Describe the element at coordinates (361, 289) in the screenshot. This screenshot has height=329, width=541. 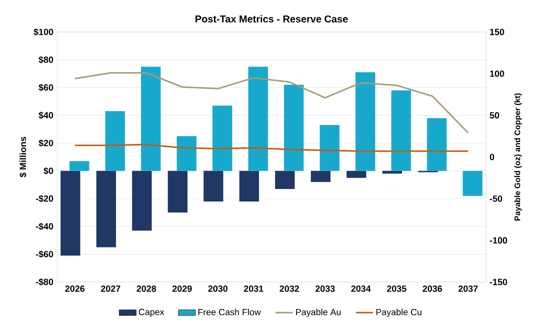
I see `x-tick-label: 2034` at that location.